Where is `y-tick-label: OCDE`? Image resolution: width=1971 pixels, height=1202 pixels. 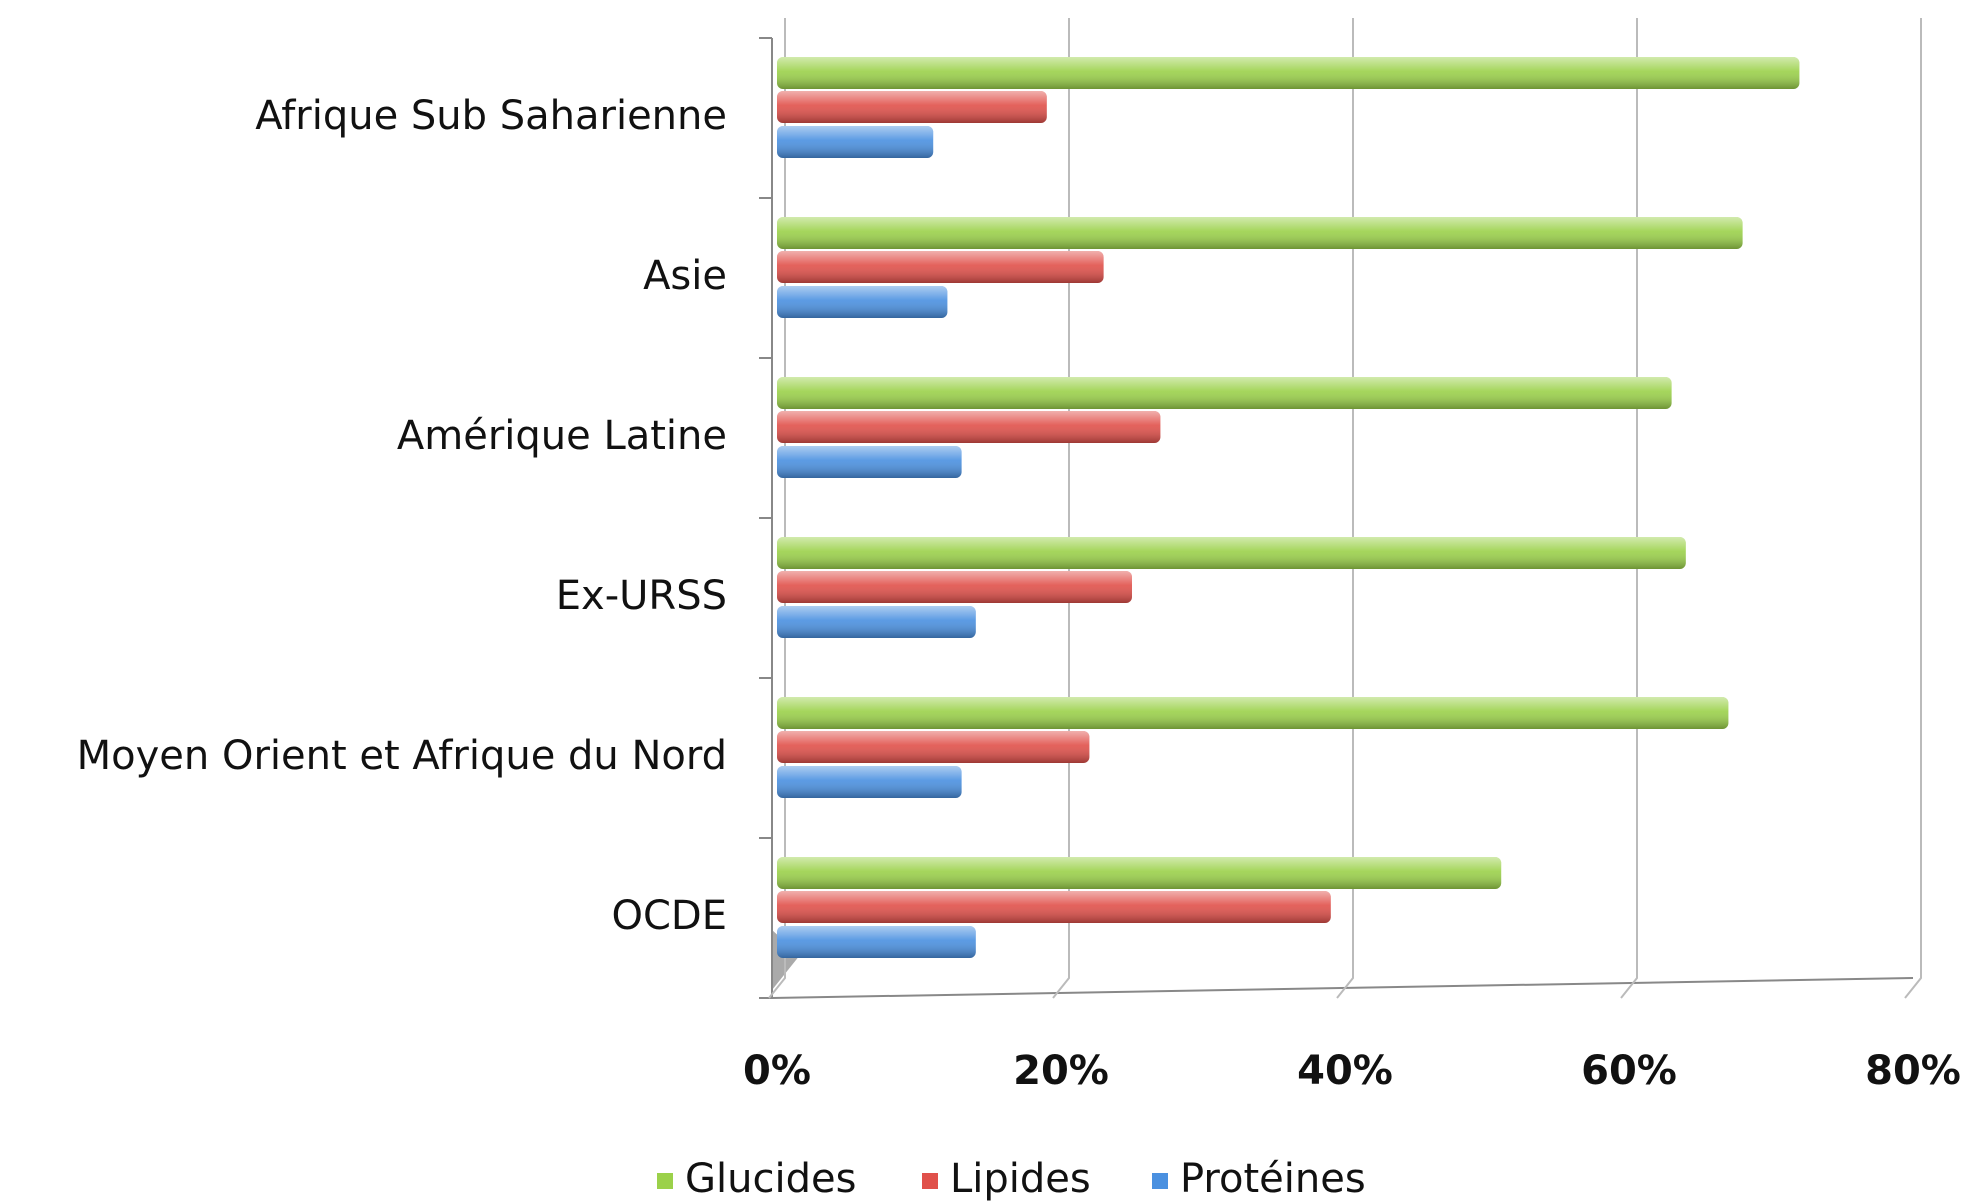
y-tick-label: OCDE is located at coordinates (670, 916).